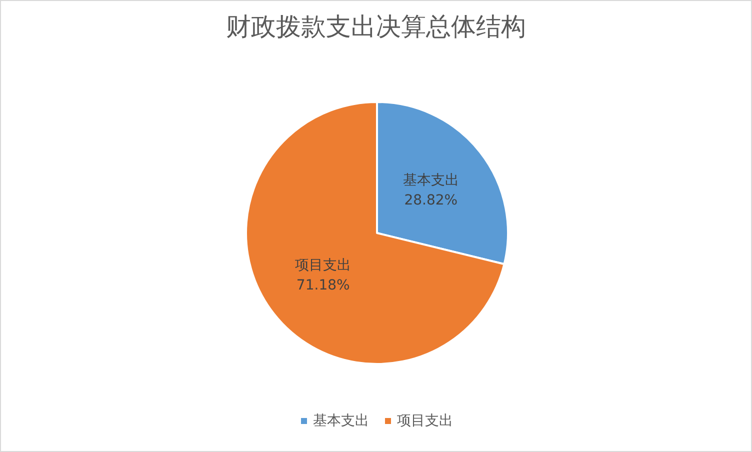  I want to click on slice-label: 基本支出, so click(430, 180).